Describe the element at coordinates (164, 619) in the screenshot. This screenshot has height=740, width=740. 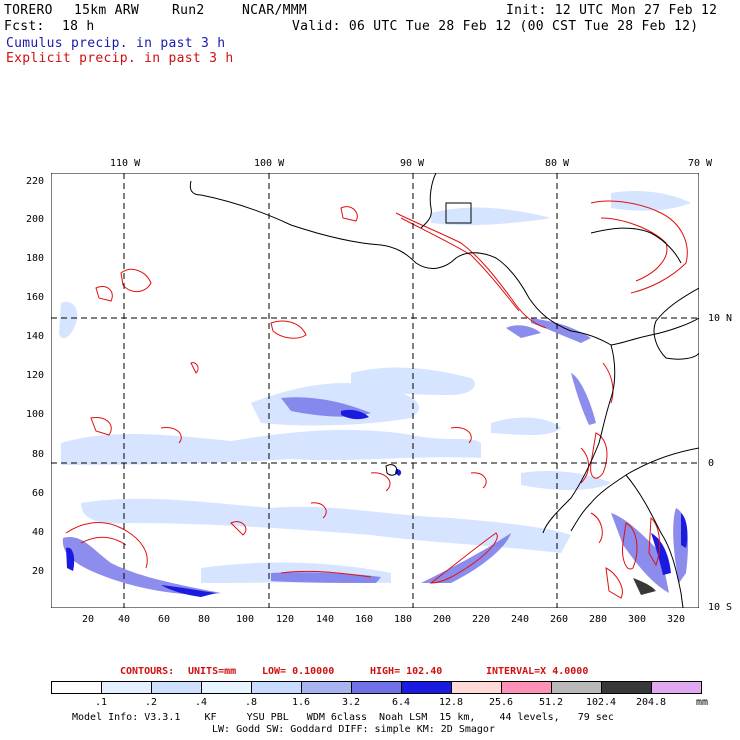
I see `grid-x-label: 60` at that location.